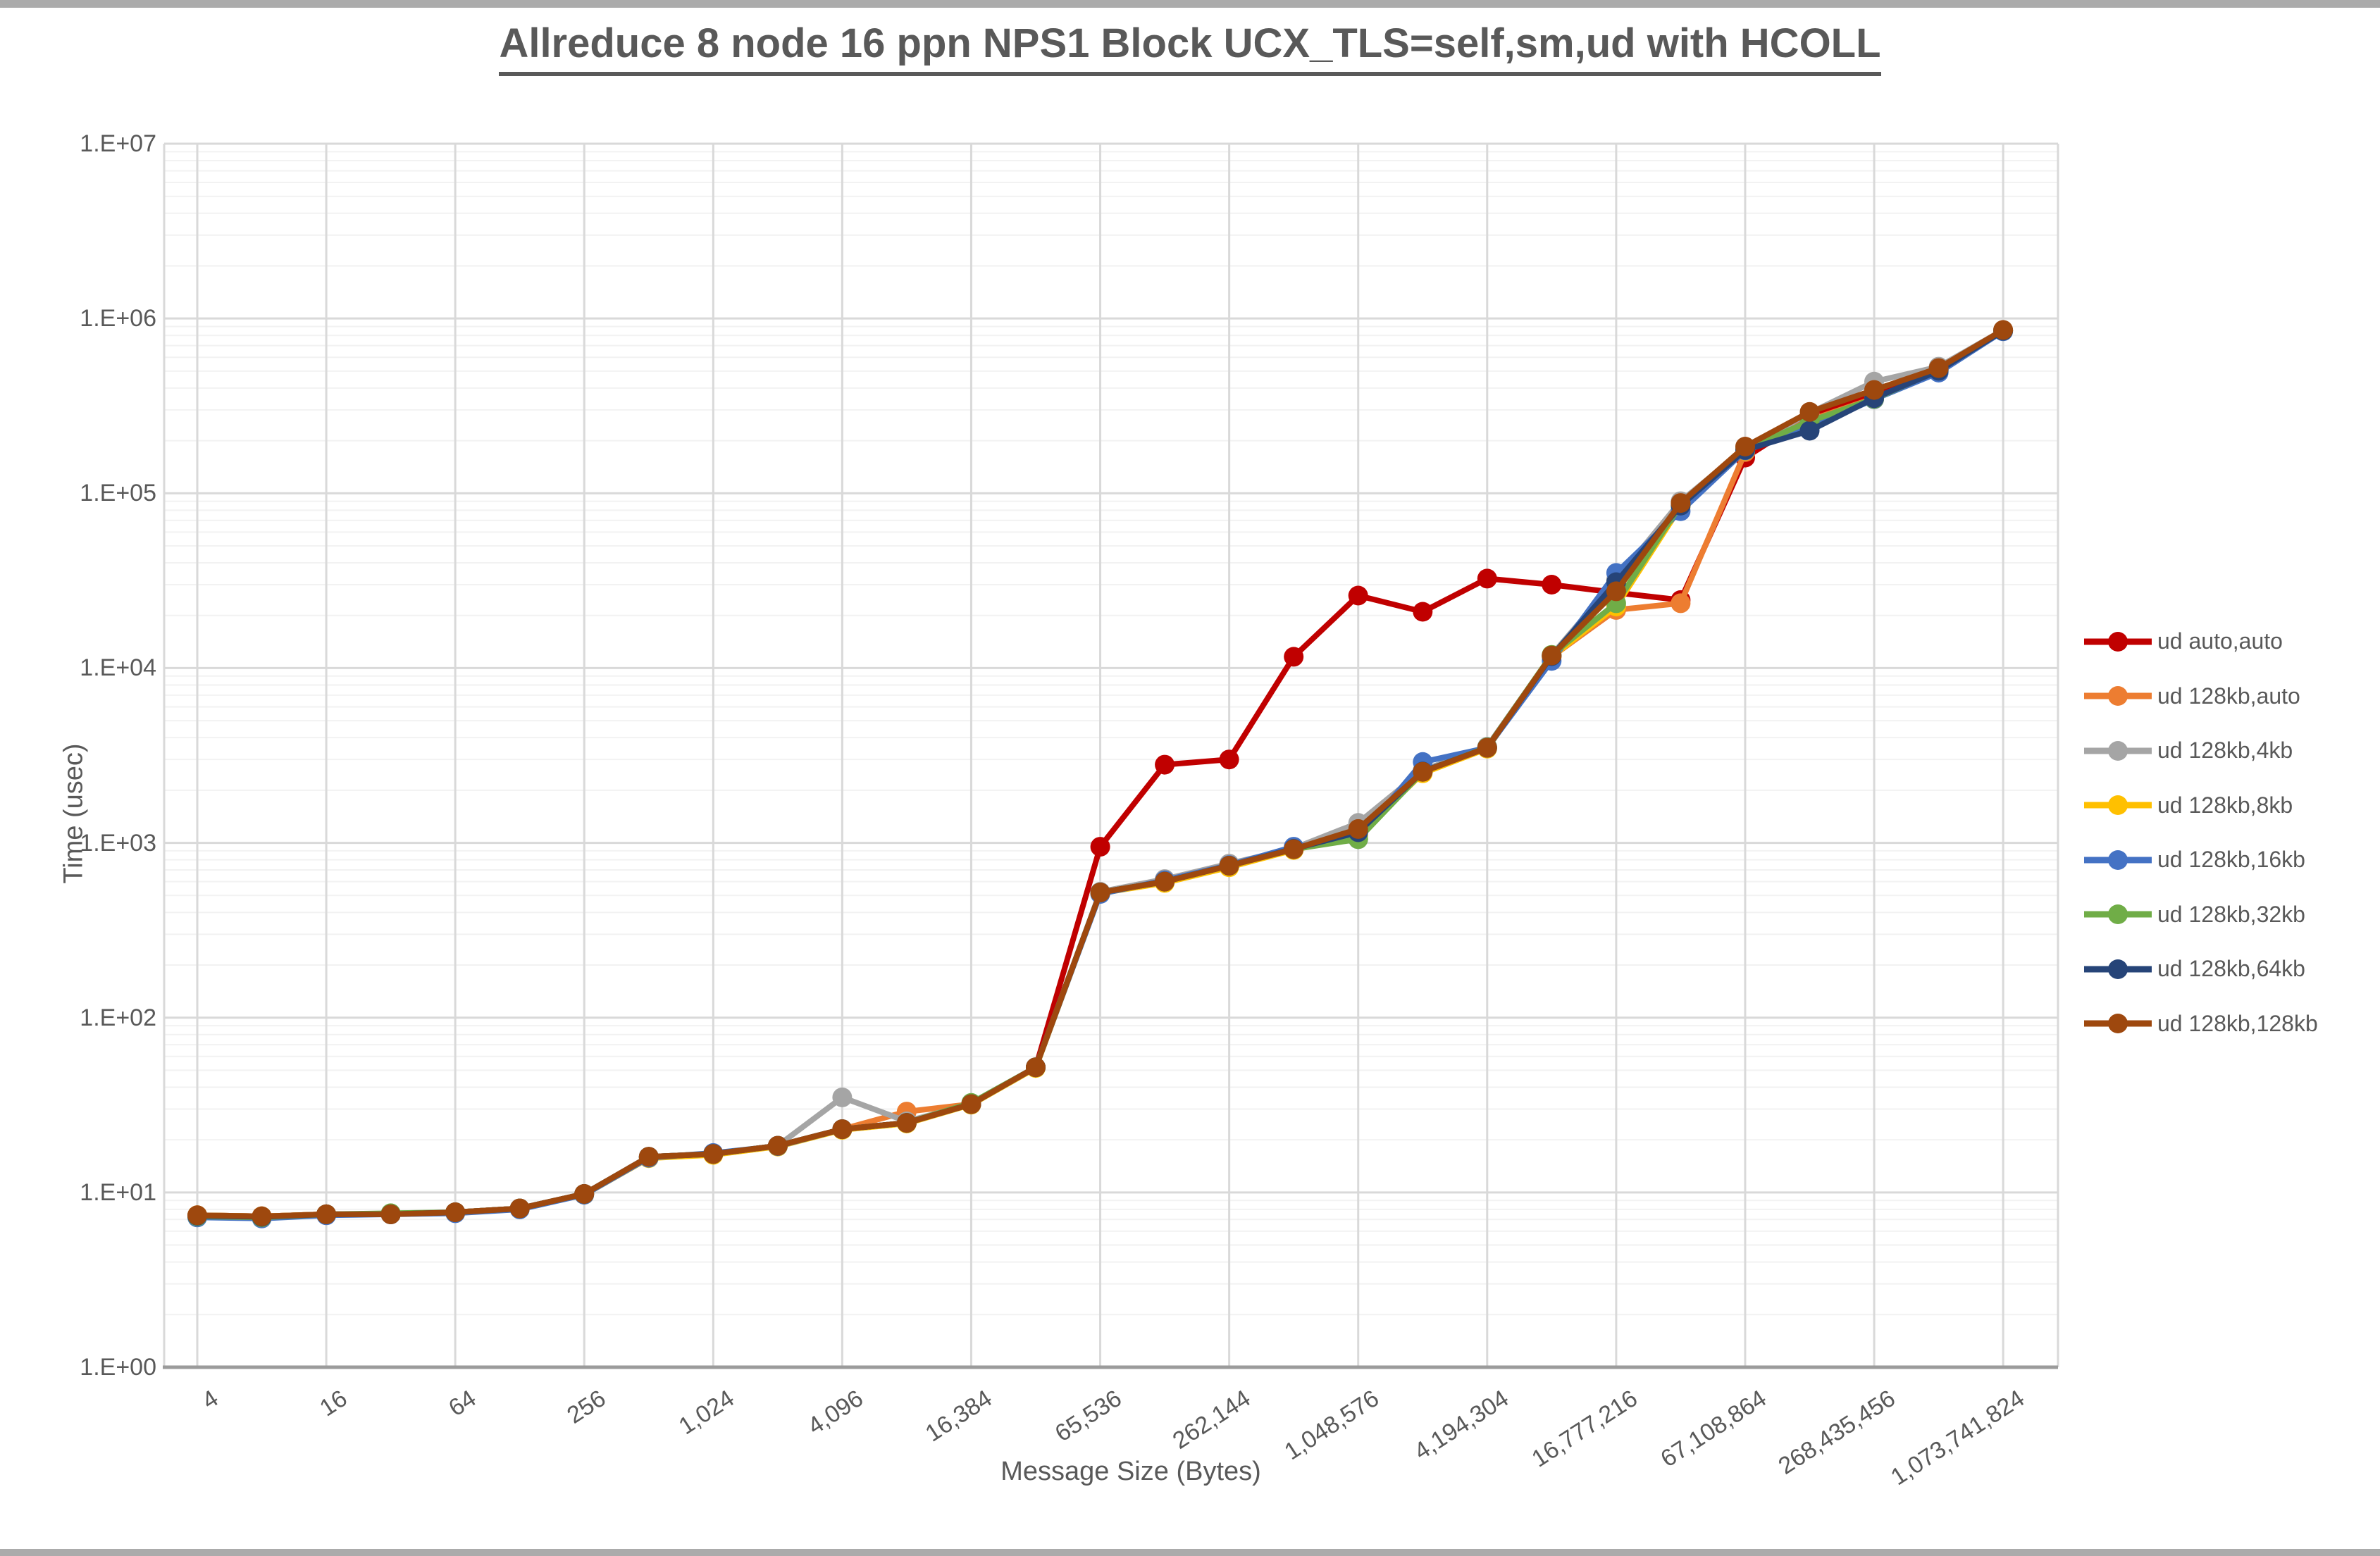  I want to click on window-bottom-edge, so click(1190, 1552).